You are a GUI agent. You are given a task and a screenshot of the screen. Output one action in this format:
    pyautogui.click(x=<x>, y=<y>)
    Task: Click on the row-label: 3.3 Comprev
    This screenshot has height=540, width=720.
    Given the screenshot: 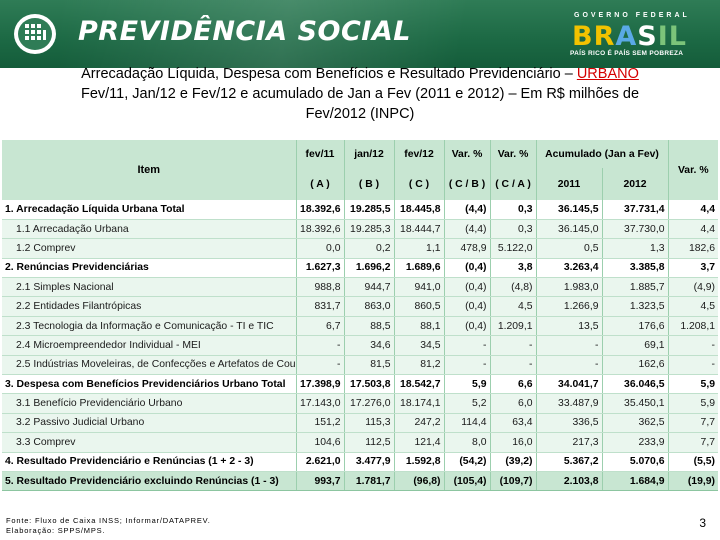 What is the action you would take?
    pyautogui.click(x=149, y=442)
    